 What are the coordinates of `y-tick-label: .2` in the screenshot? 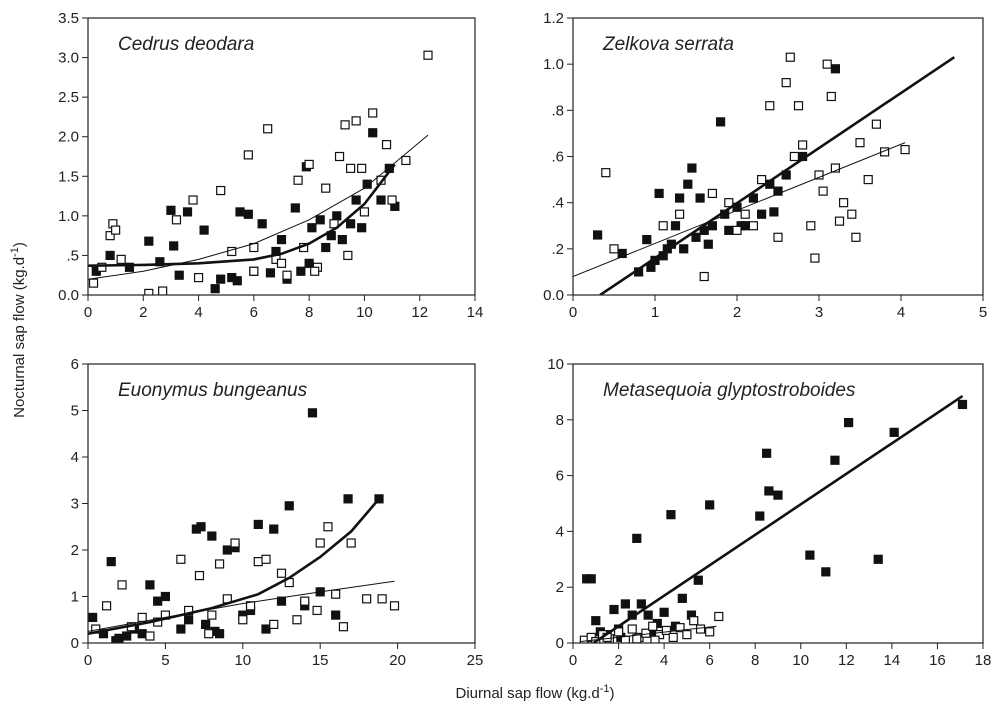 It's located at (557, 249).